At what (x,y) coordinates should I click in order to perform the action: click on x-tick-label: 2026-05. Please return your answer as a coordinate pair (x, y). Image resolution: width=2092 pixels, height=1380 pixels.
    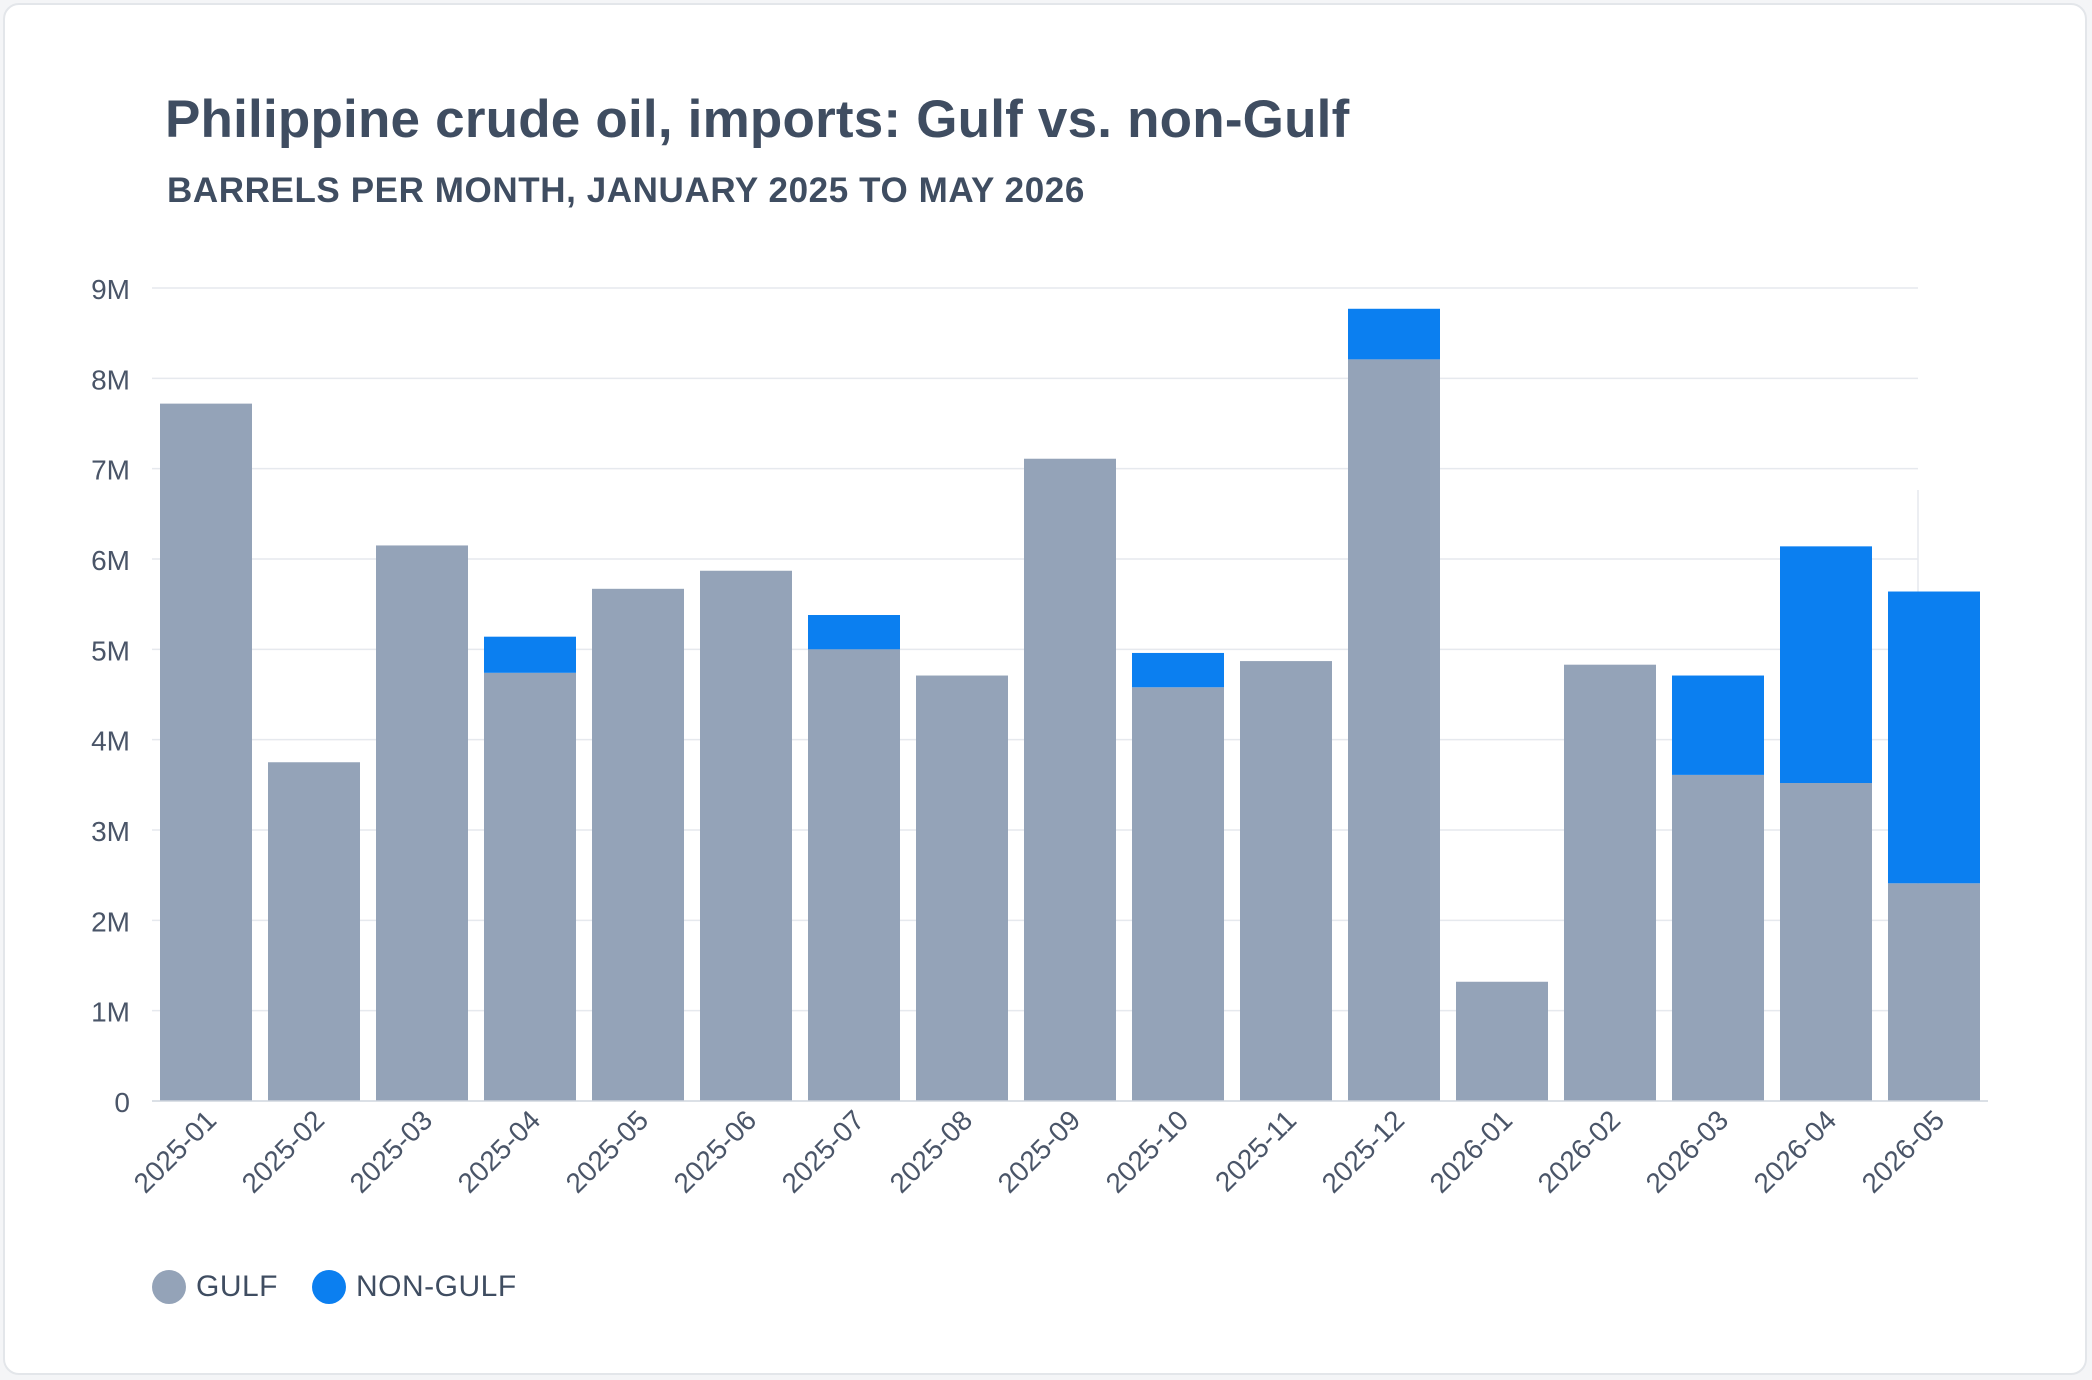
    Looking at the image, I should click on (1903, 1151).